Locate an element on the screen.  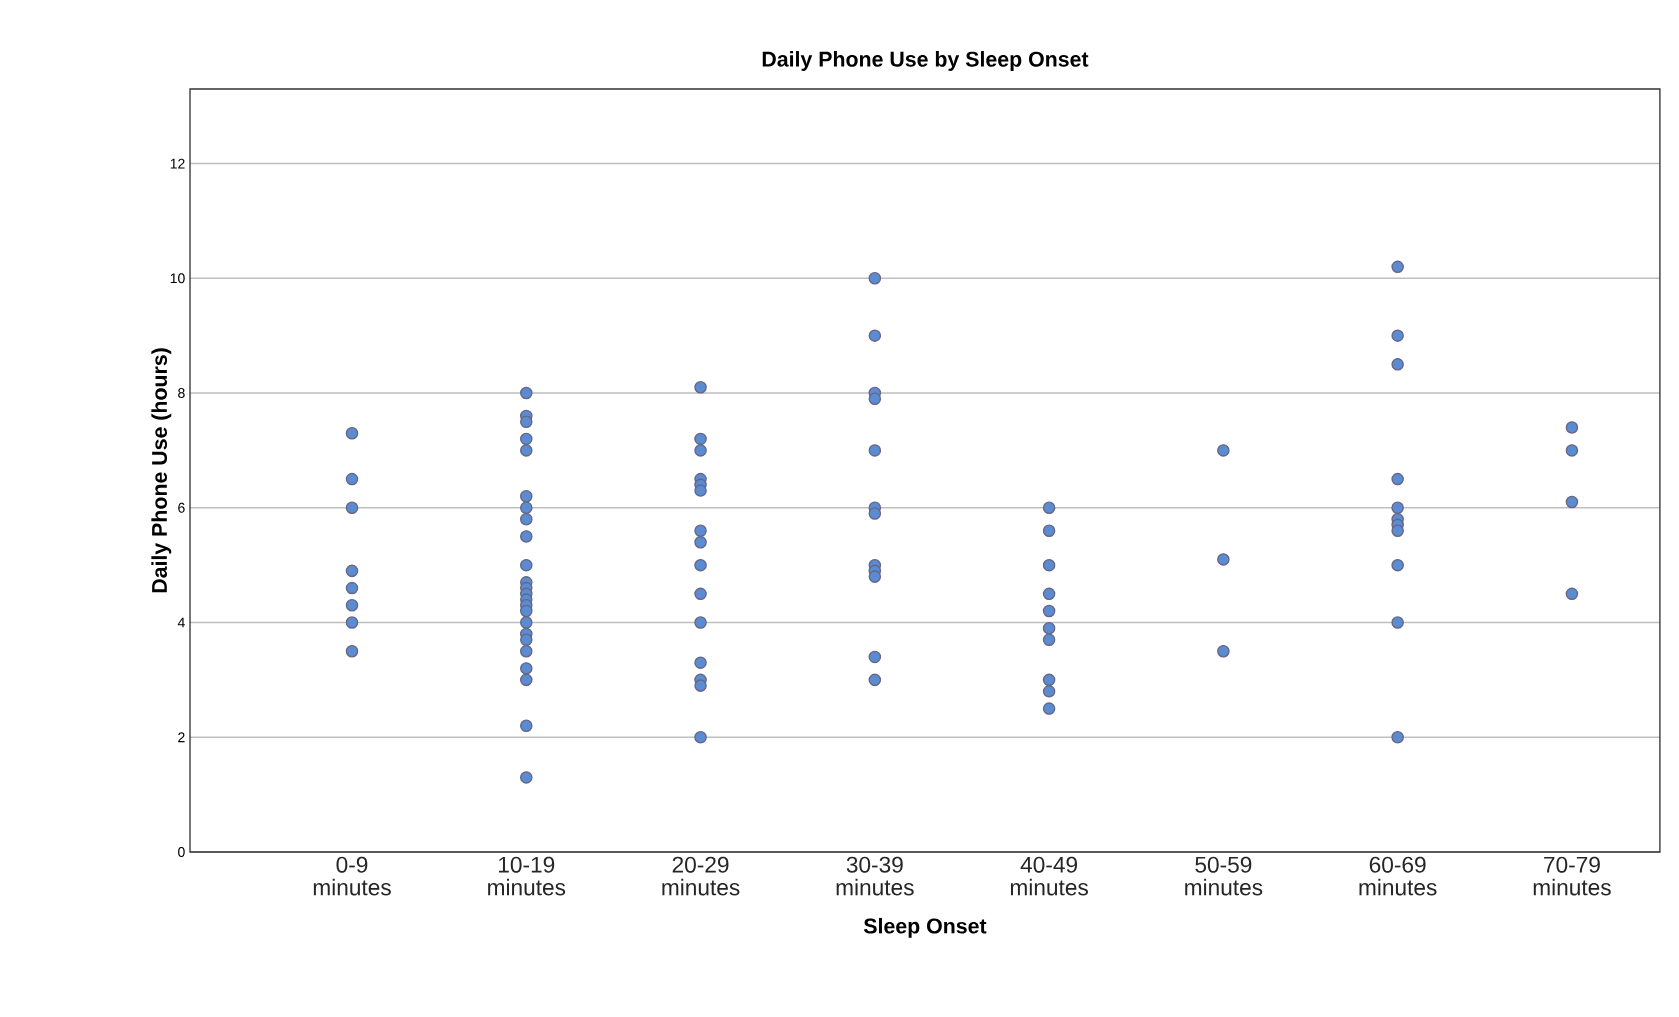
chart-title: Daily Phone Use by Sleep Onset is located at coordinates (925, 61).